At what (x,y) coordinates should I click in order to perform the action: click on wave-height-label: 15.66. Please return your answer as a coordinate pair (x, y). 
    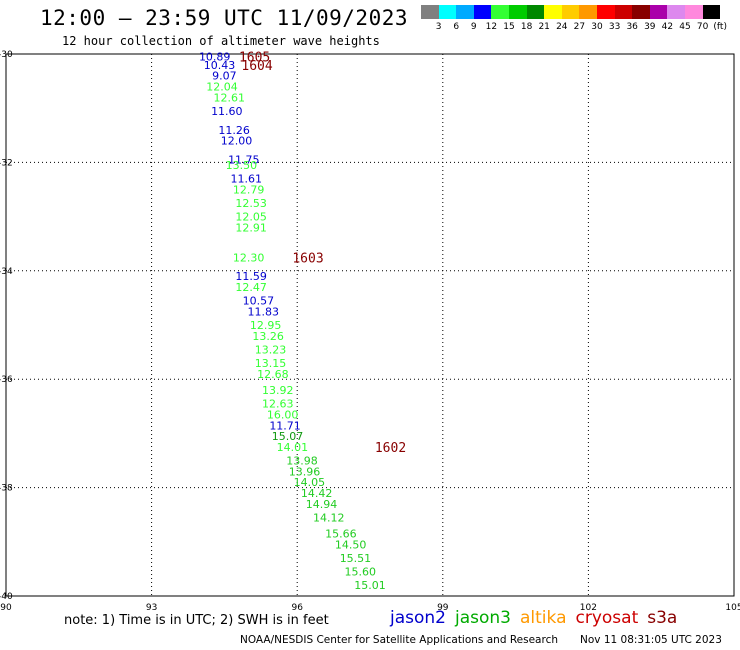
    Looking at the image, I should click on (341, 534).